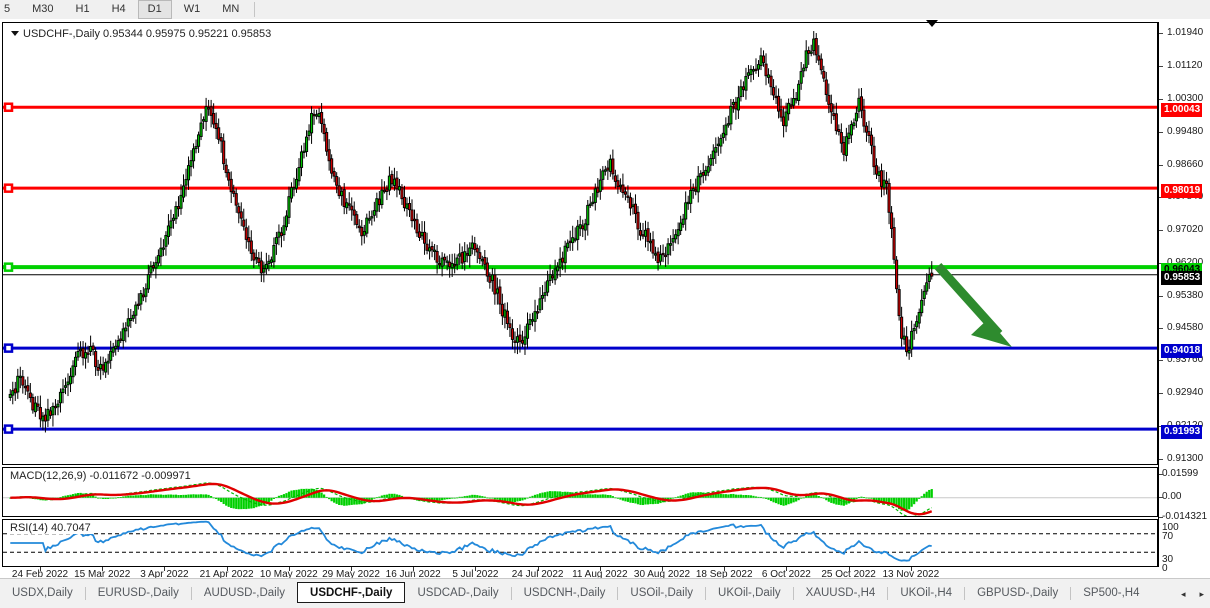  Describe the element at coordinates (662, 592) in the screenshot. I see `chart-tab-usoil--daily: USOil-,Daily` at that location.